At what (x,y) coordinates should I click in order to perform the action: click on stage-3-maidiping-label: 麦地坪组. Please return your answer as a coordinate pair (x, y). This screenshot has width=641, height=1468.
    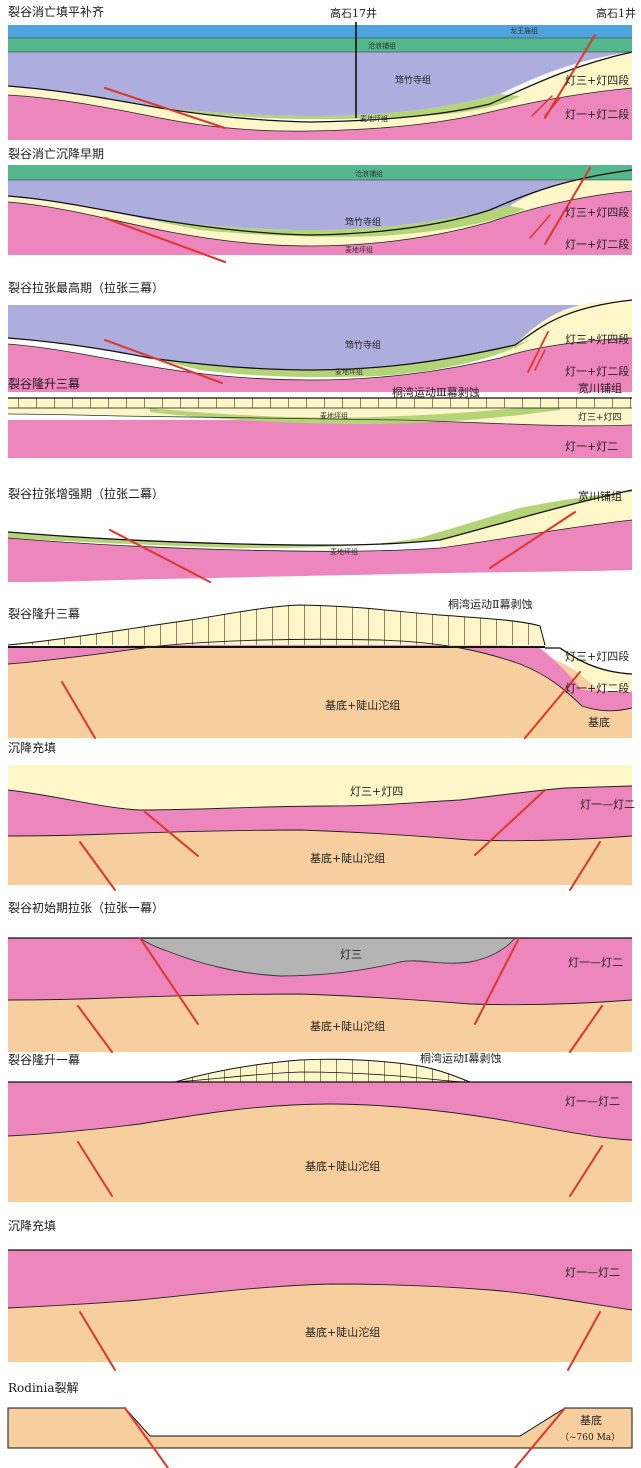
    Looking at the image, I should click on (349, 371).